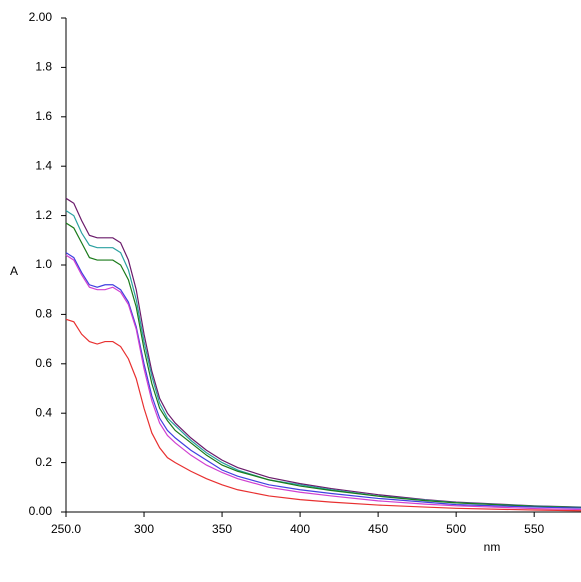  What do you see at coordinates (300, 529) in the screenshot?
I see `x-tick-label: 400` at bounding box center [300, 529].